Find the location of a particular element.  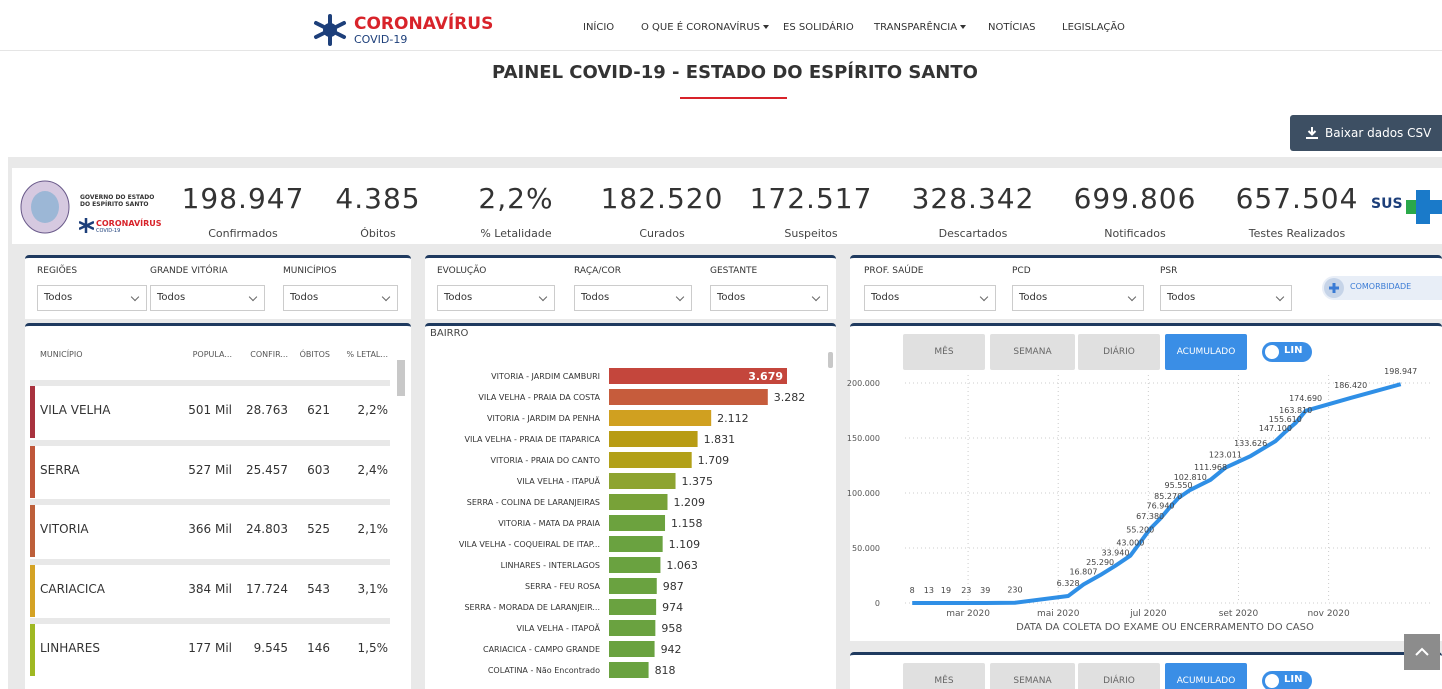

gov-line1: GOVERNO DO ESTADO is located at coordinates (117, 197).